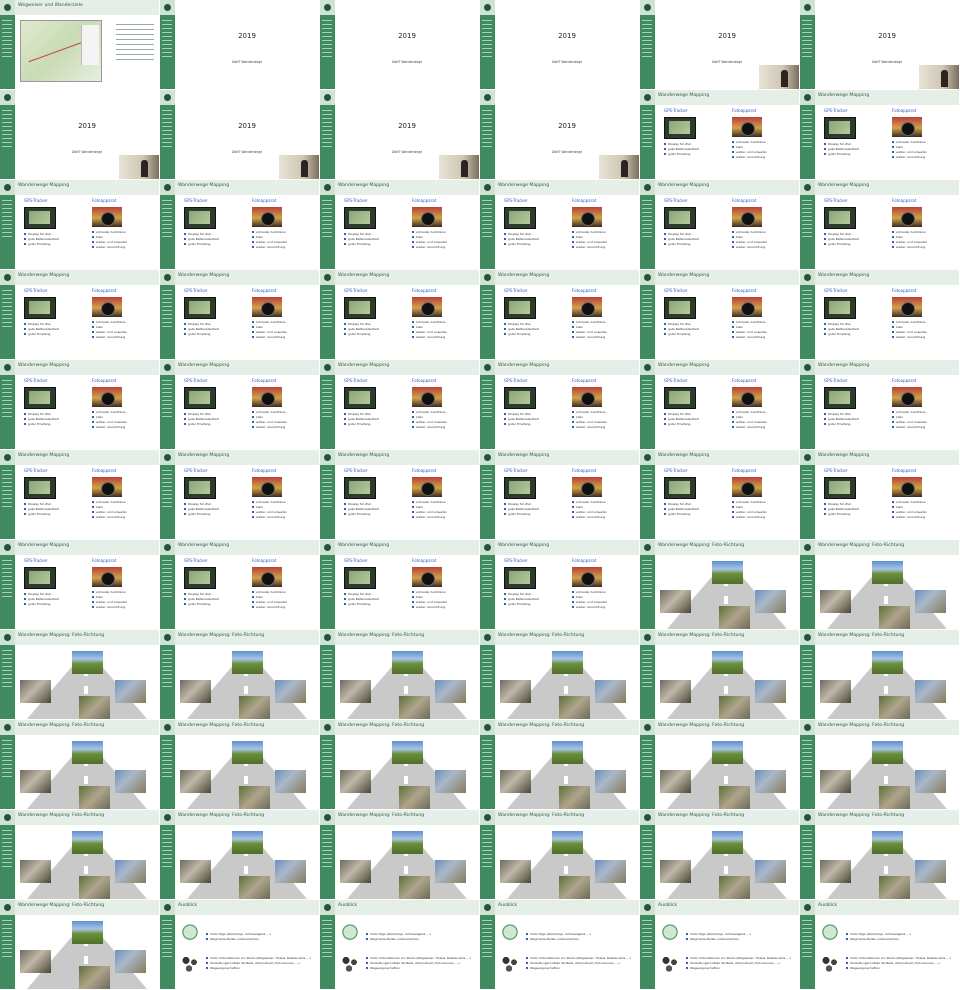 This screenshot has height=990, width=960. I want to click on bullet-item: weiter- und enweitei, so click(279, 242).